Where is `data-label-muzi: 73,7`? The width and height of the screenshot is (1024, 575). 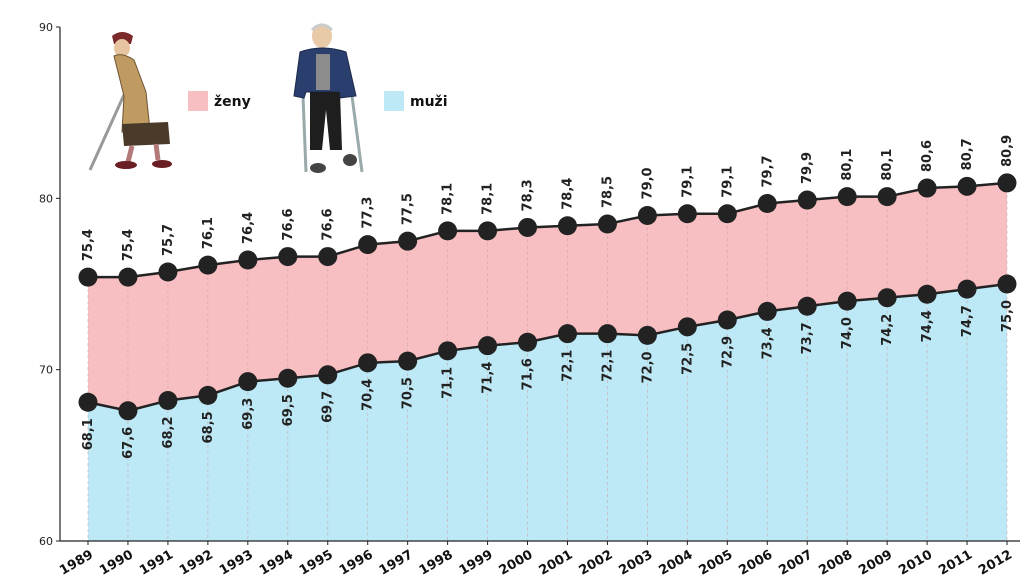 data-label-muzi: 73,7 is located at coordinates (807, 338).